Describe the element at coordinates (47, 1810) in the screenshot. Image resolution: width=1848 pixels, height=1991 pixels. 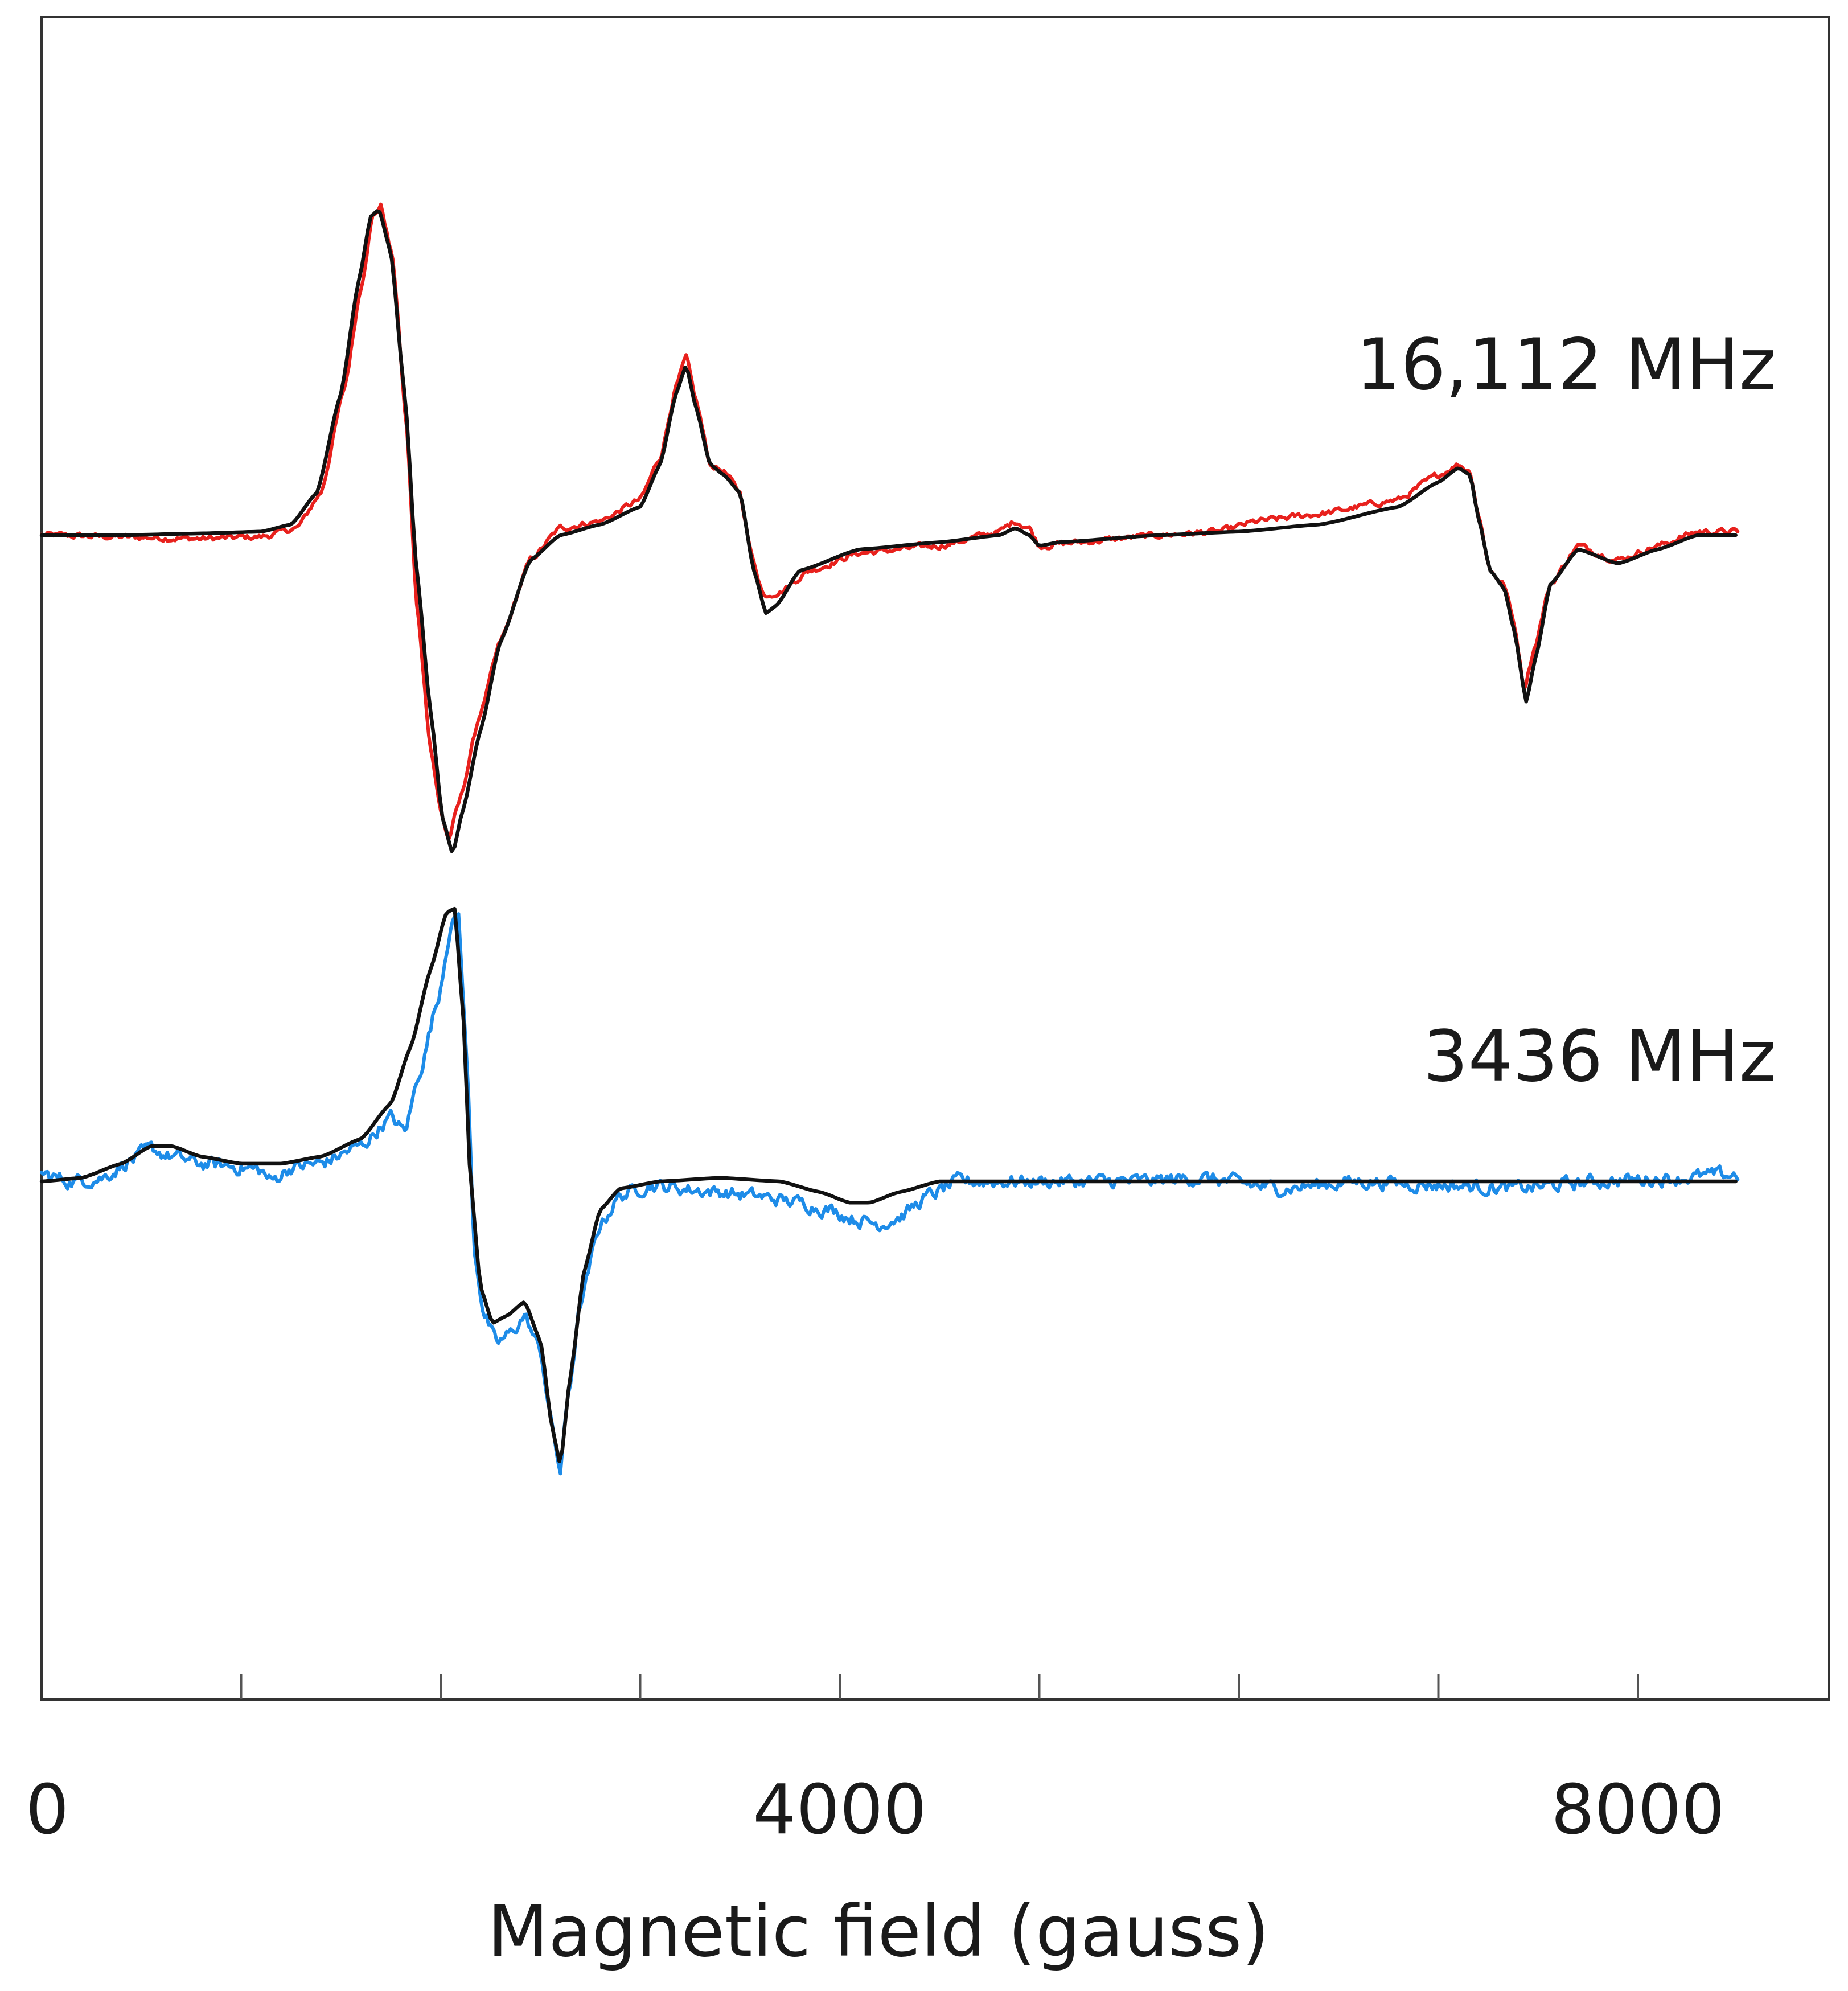
I see `x-tick-label-0: 0` at that location.